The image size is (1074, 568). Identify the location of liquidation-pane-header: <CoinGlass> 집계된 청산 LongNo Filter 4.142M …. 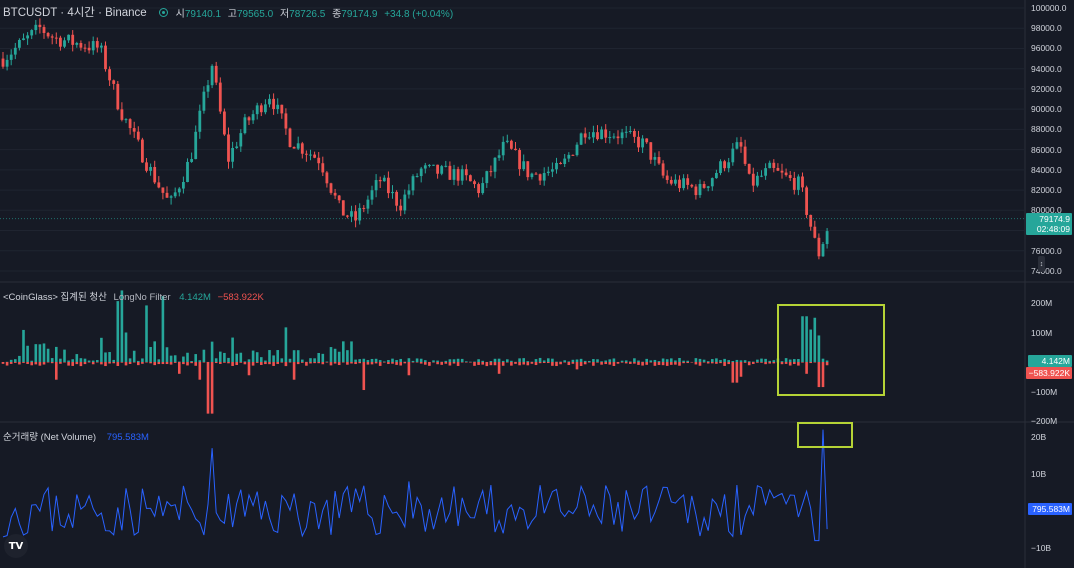
(133, 296).